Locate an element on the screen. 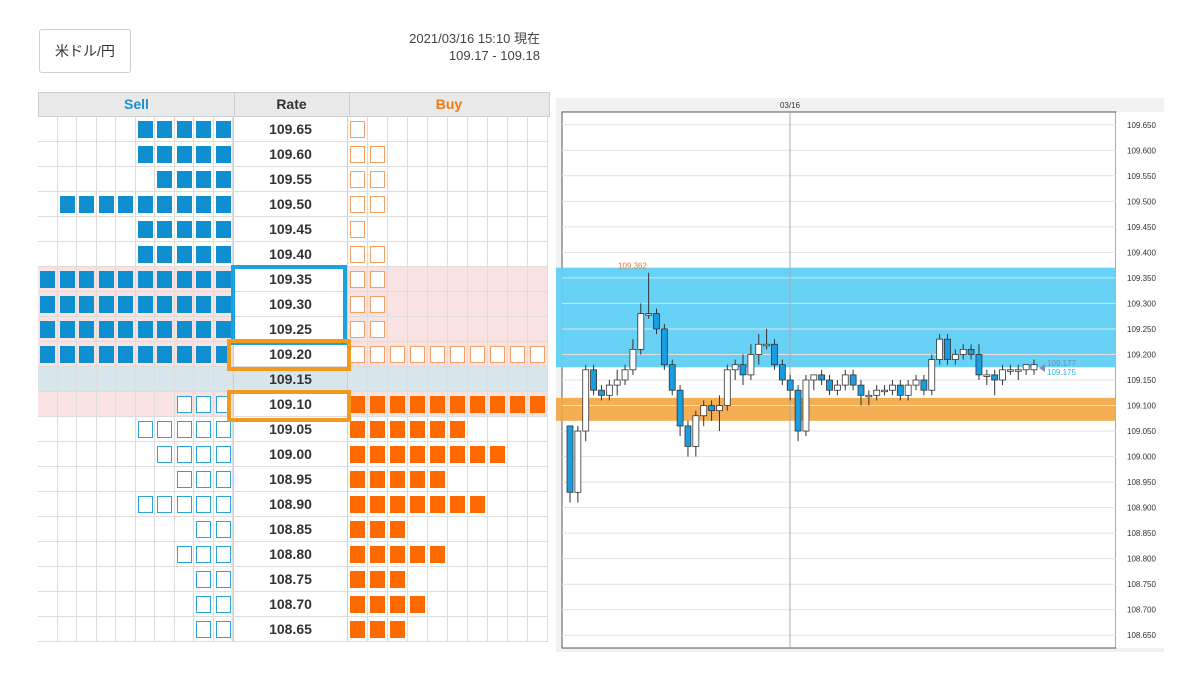 The width and height of the screenshot is (1200, 675). currency-pair-button: 米ドル/円 is located at coordinates (85, 51).